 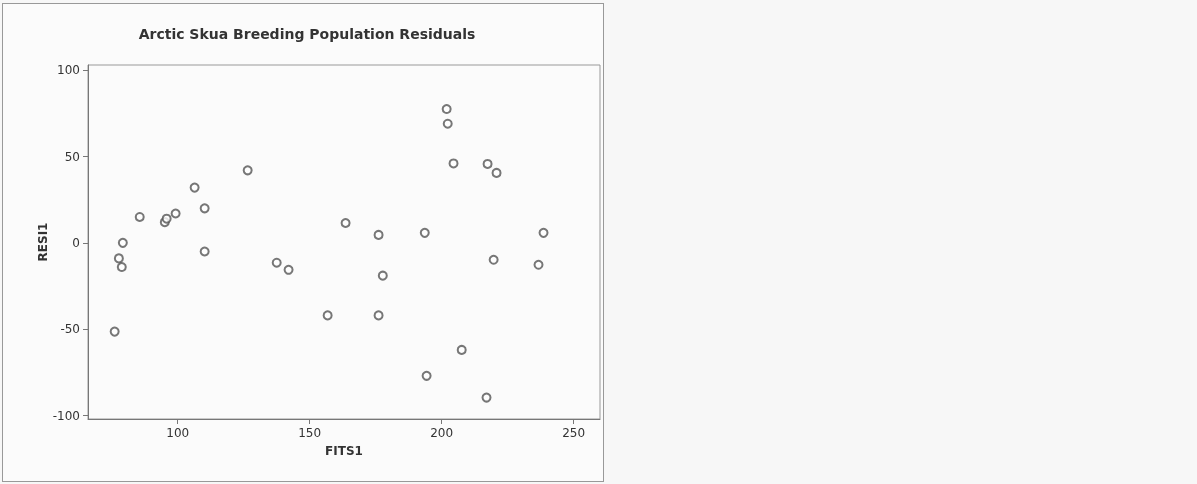 What do you see at coordinates (68, 70) in the screenshot?
I see `y-tick-label: 100` at bounding box center [68, 70].